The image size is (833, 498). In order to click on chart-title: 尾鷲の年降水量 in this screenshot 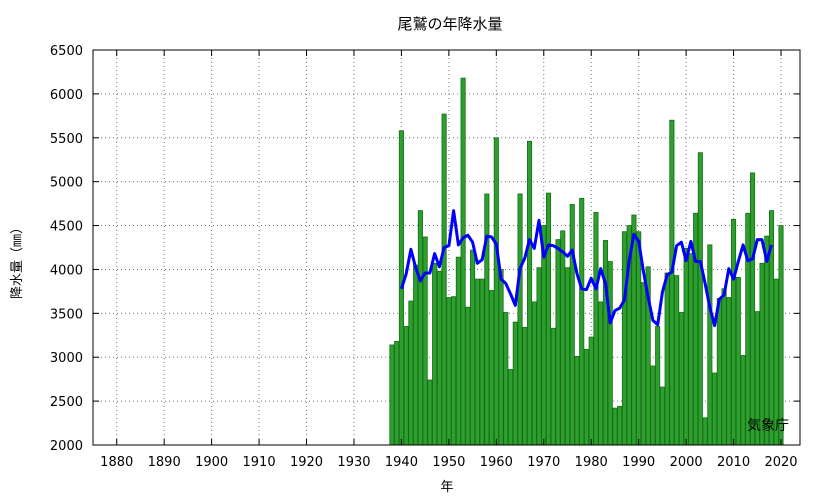, I will do `click(449, 24)`.